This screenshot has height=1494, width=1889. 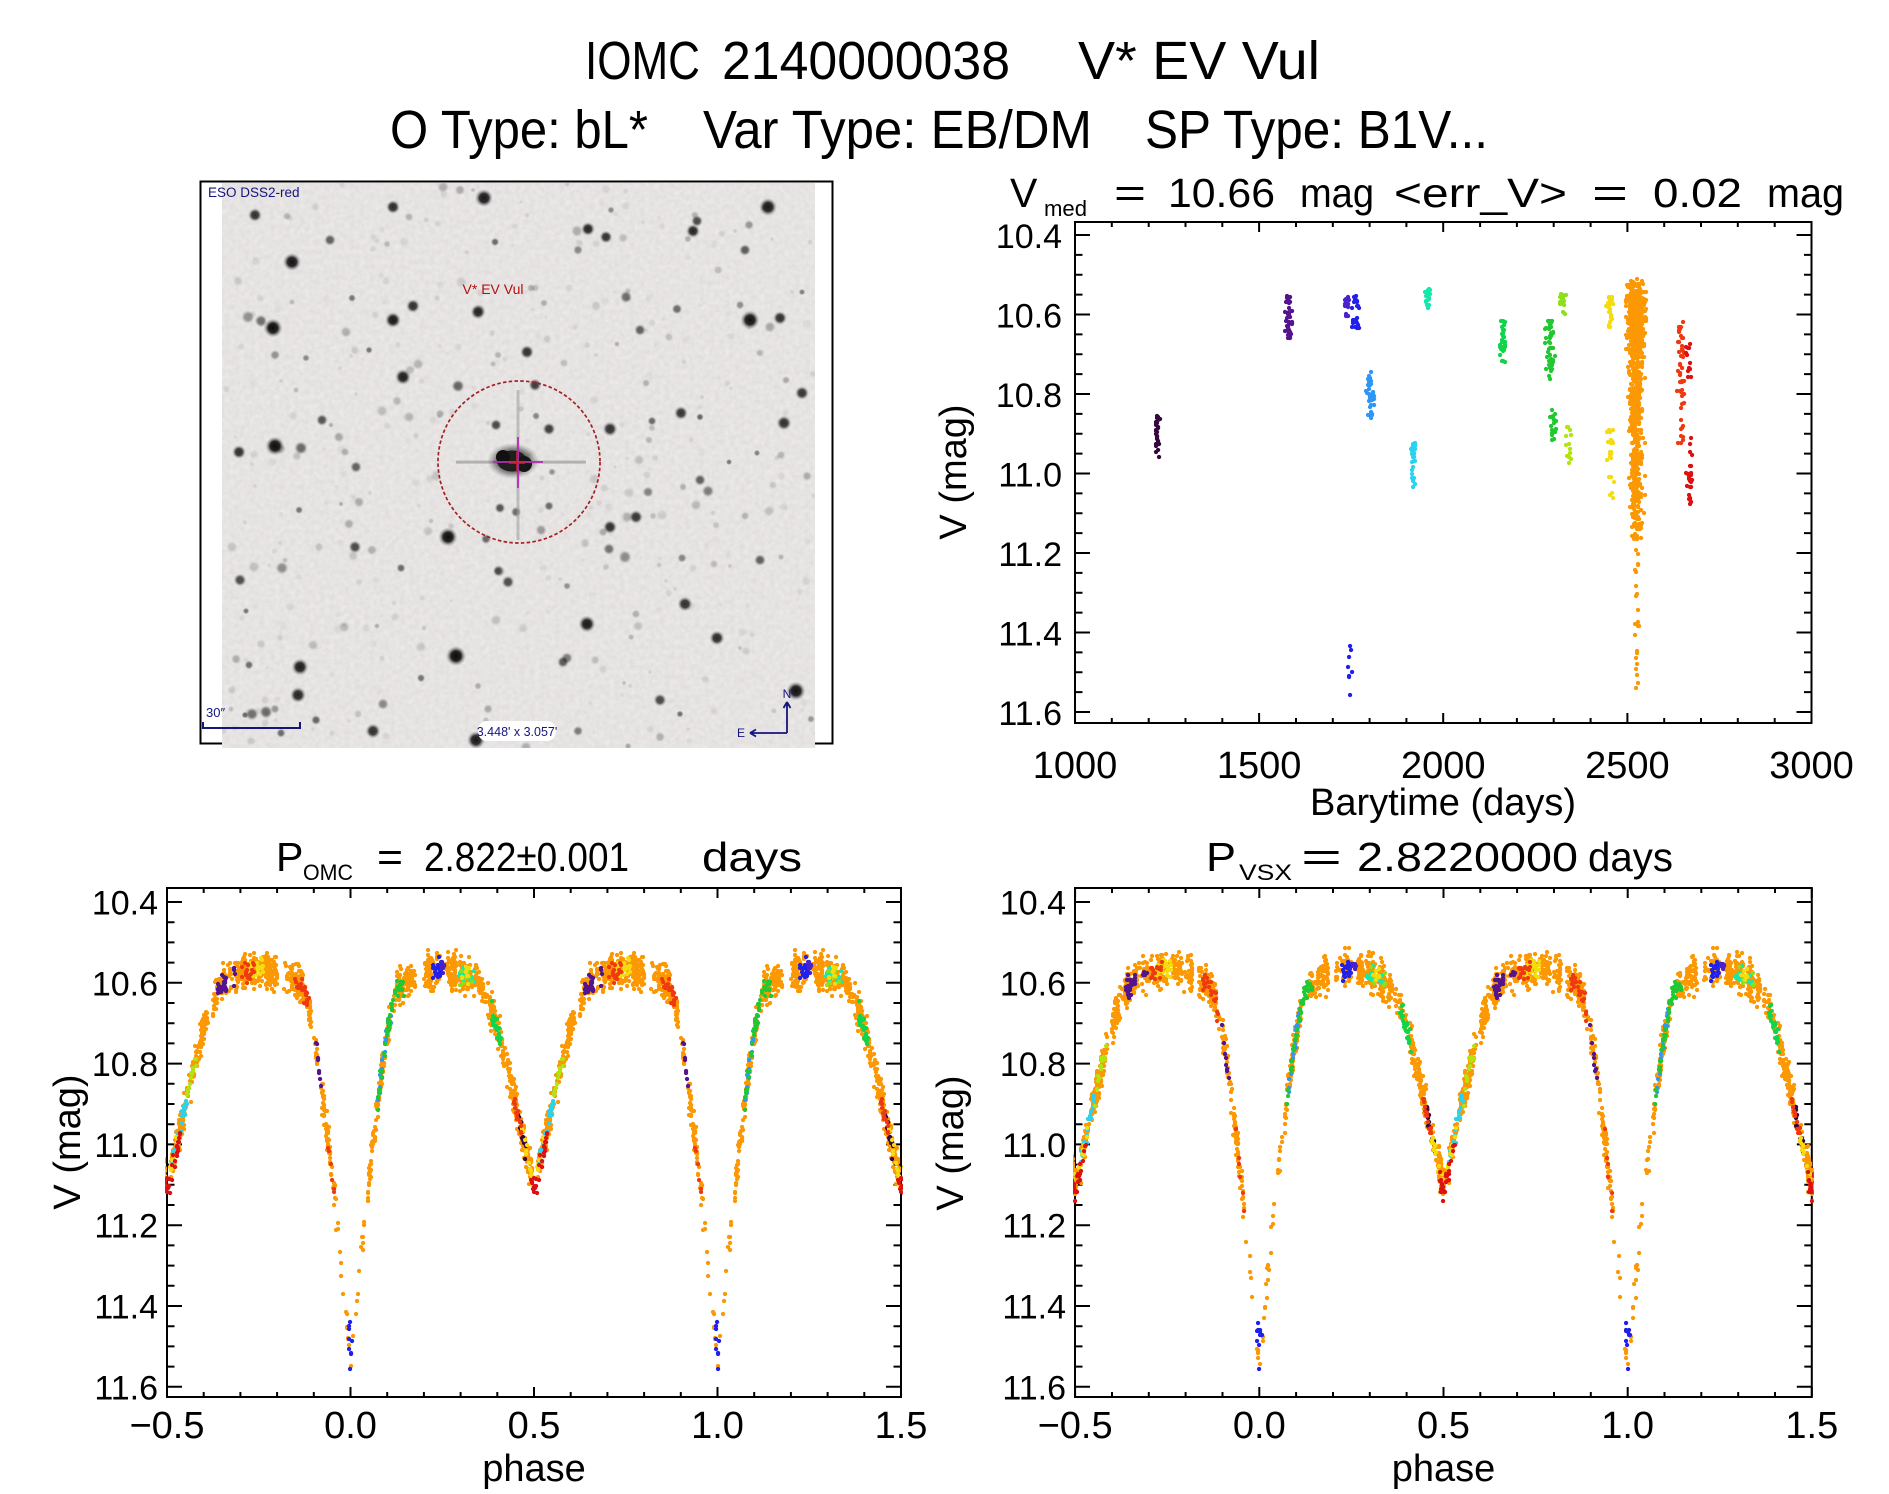 What do you see at coordinates (1221, 193) in the screenshot?
I see `svg-text: 10.66` at bounding box center [1221, 193].